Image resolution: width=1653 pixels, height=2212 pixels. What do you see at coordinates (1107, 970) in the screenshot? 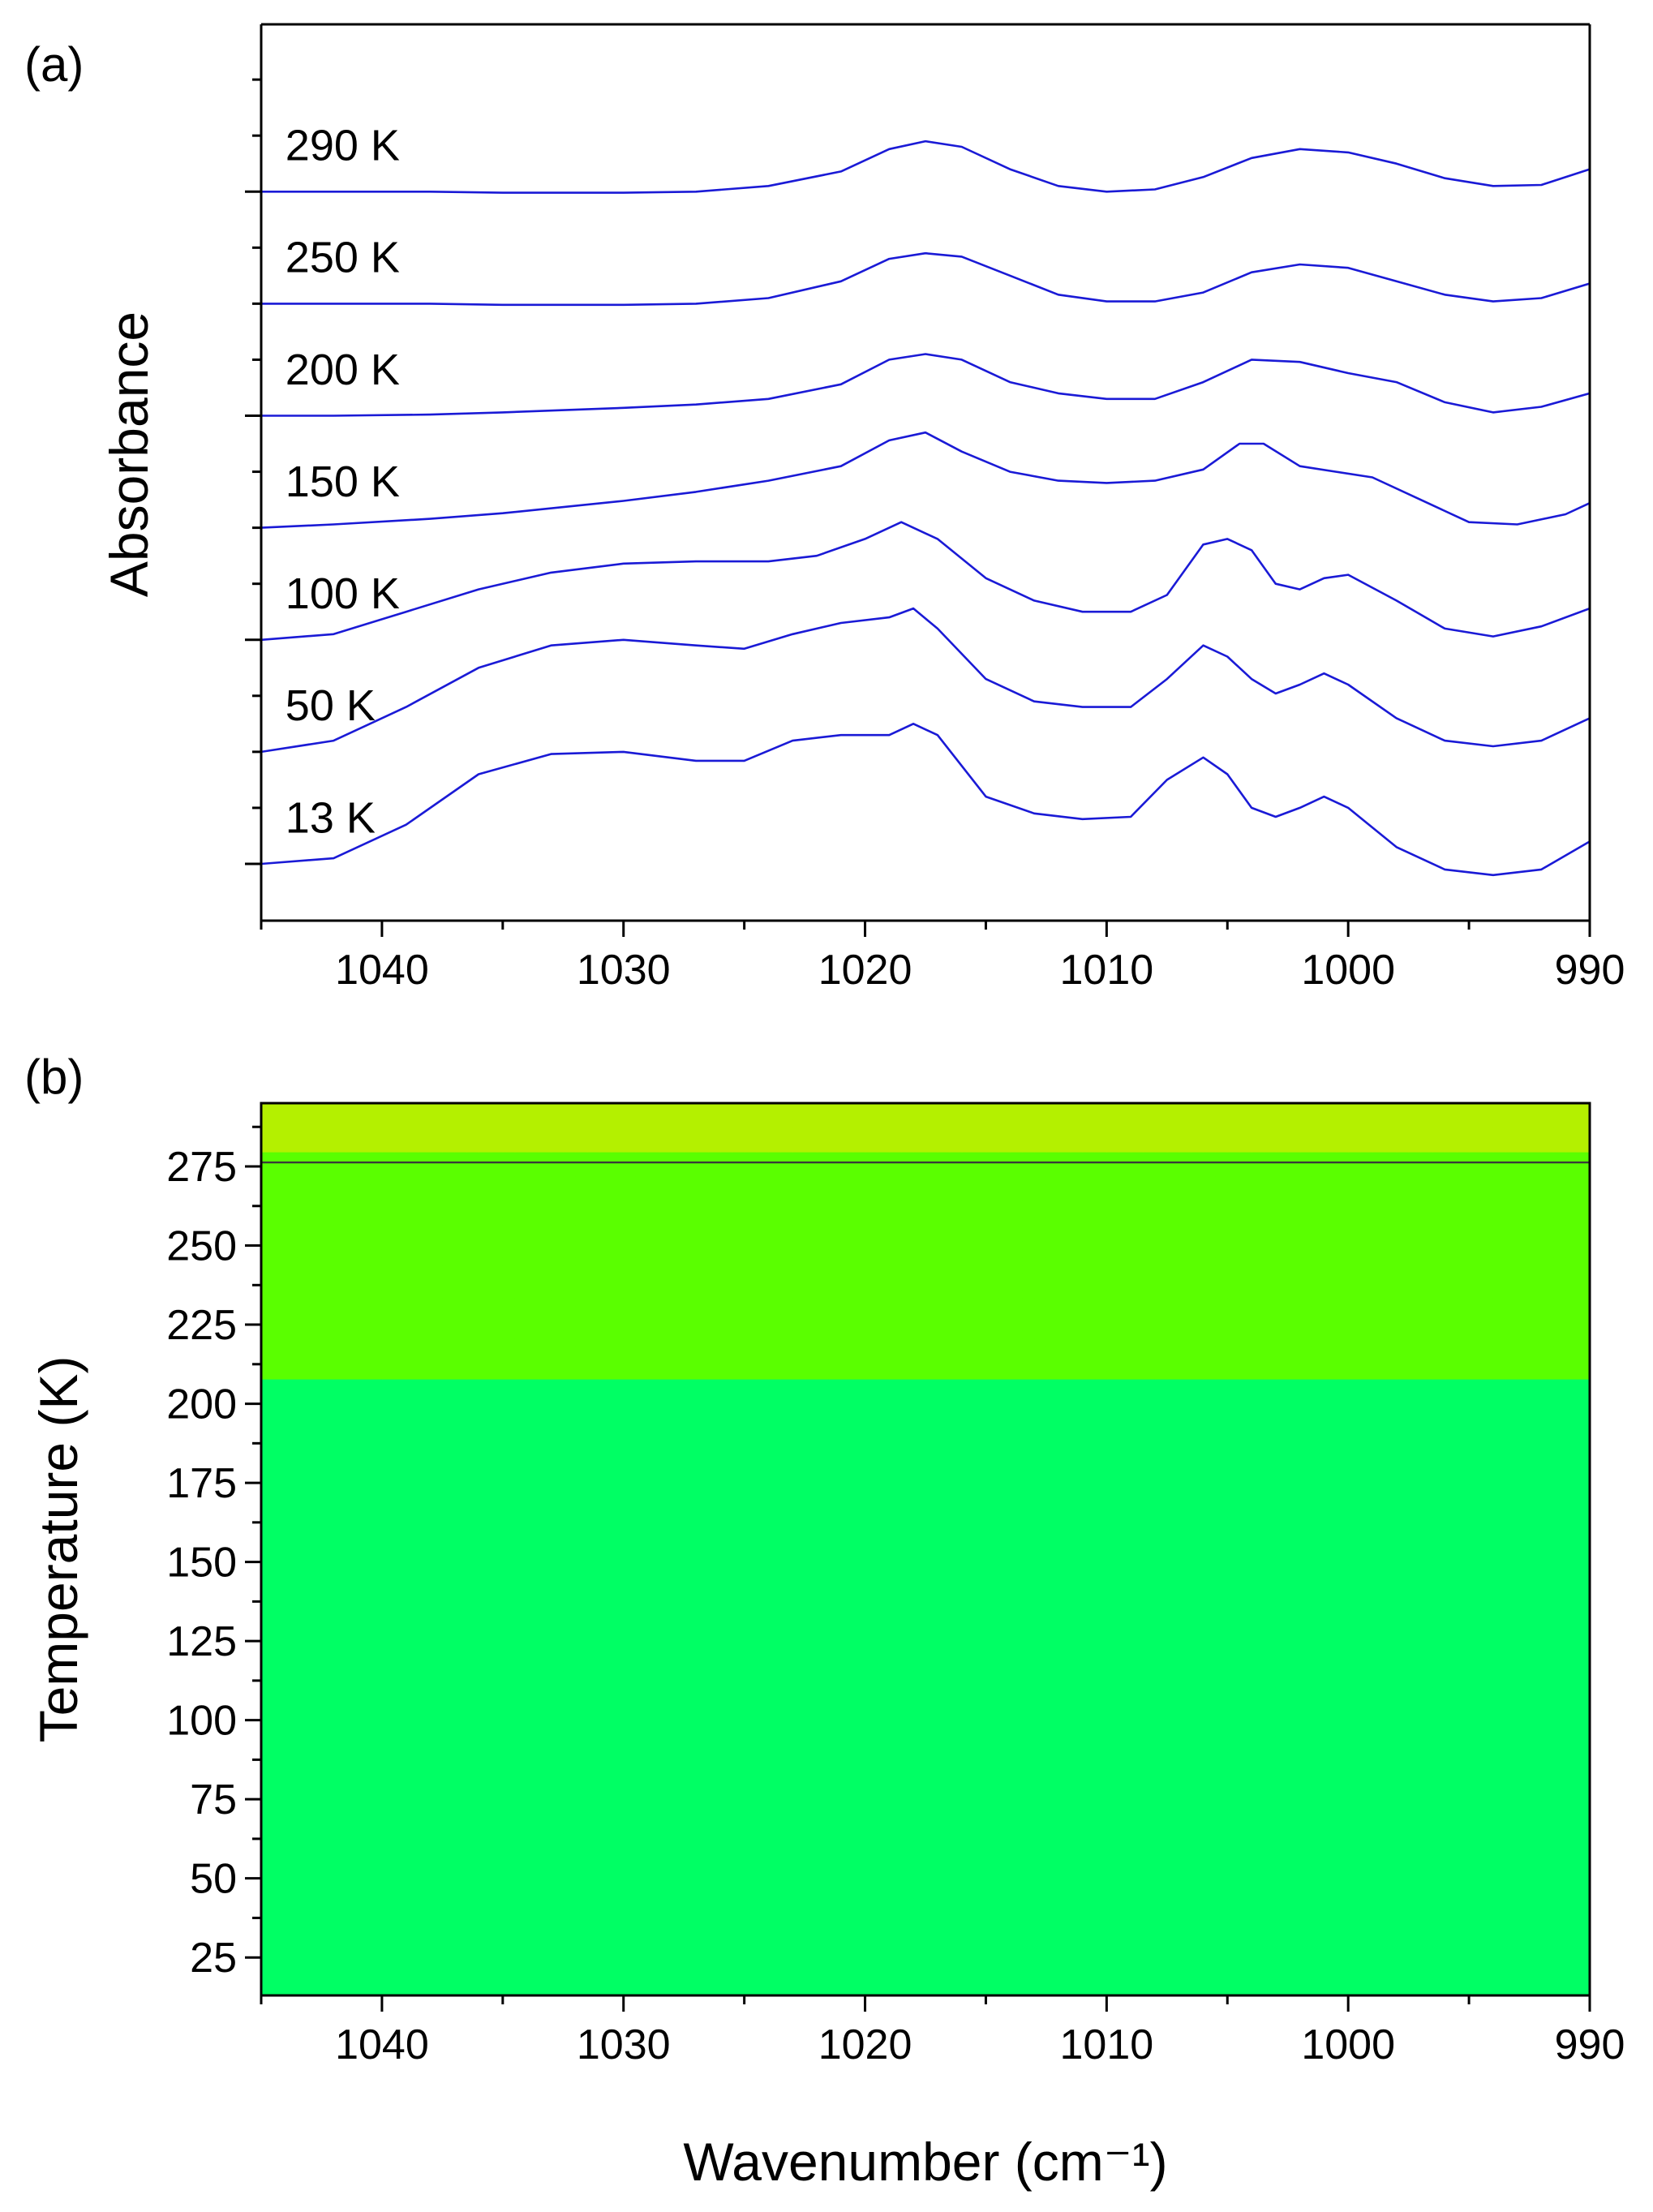
I see `panel-a-x-tick-label: 1010` at bounding box center [1107, 970].